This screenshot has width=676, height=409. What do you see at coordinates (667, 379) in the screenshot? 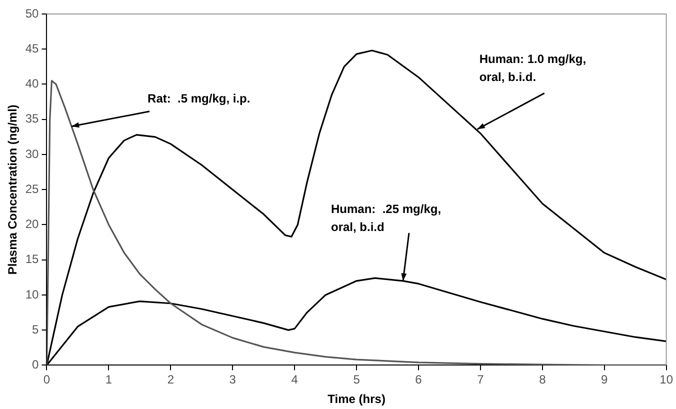
I see `x-tick-label: 10` at bounding box center [667, 379].